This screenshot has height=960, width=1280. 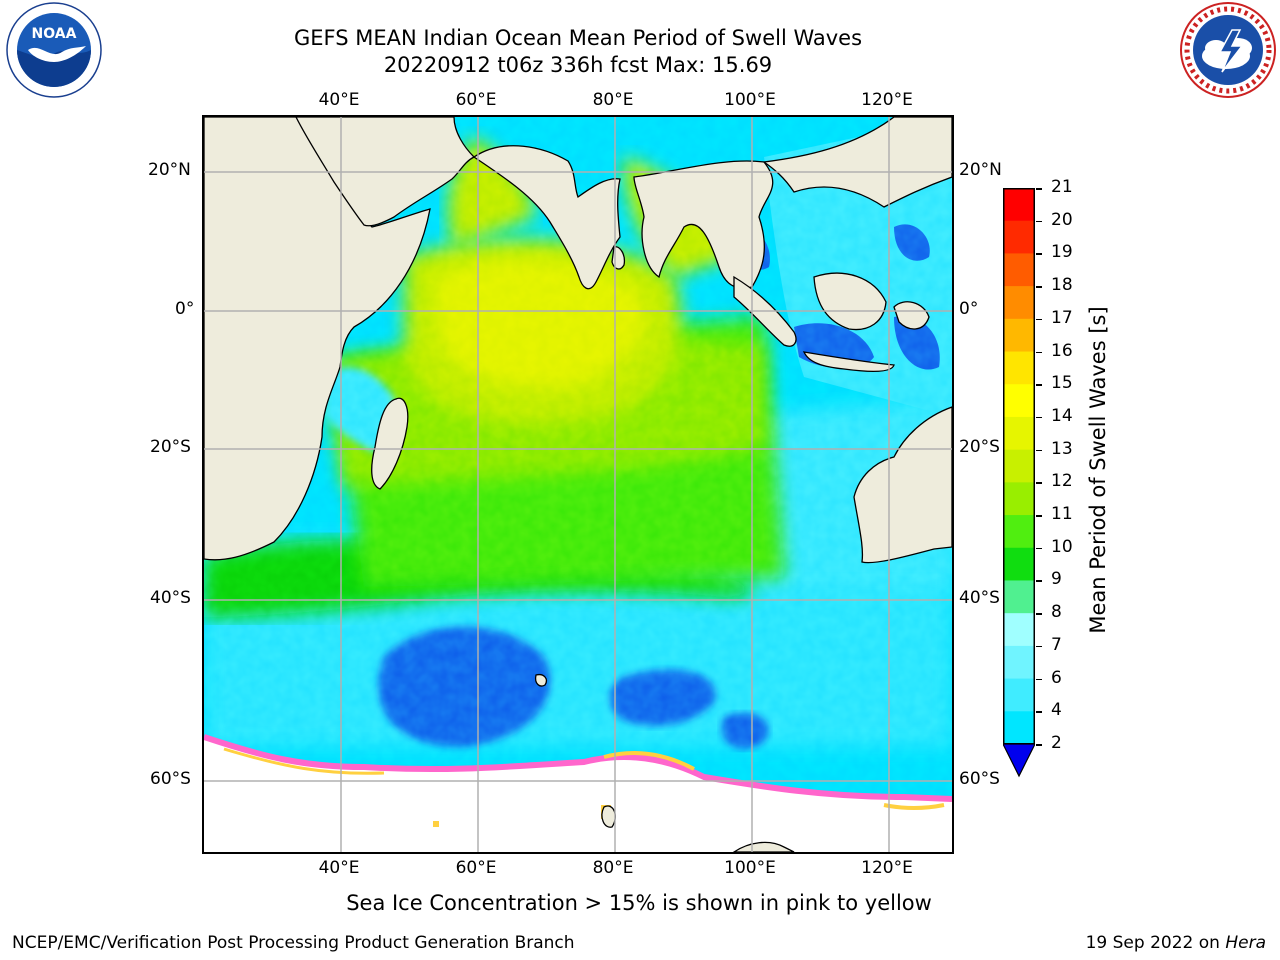 What do you see at coordinates (54, 50) in the screenshot?
I see `noaa-logo-icon: NOAA` at bounding box center [54, 50].